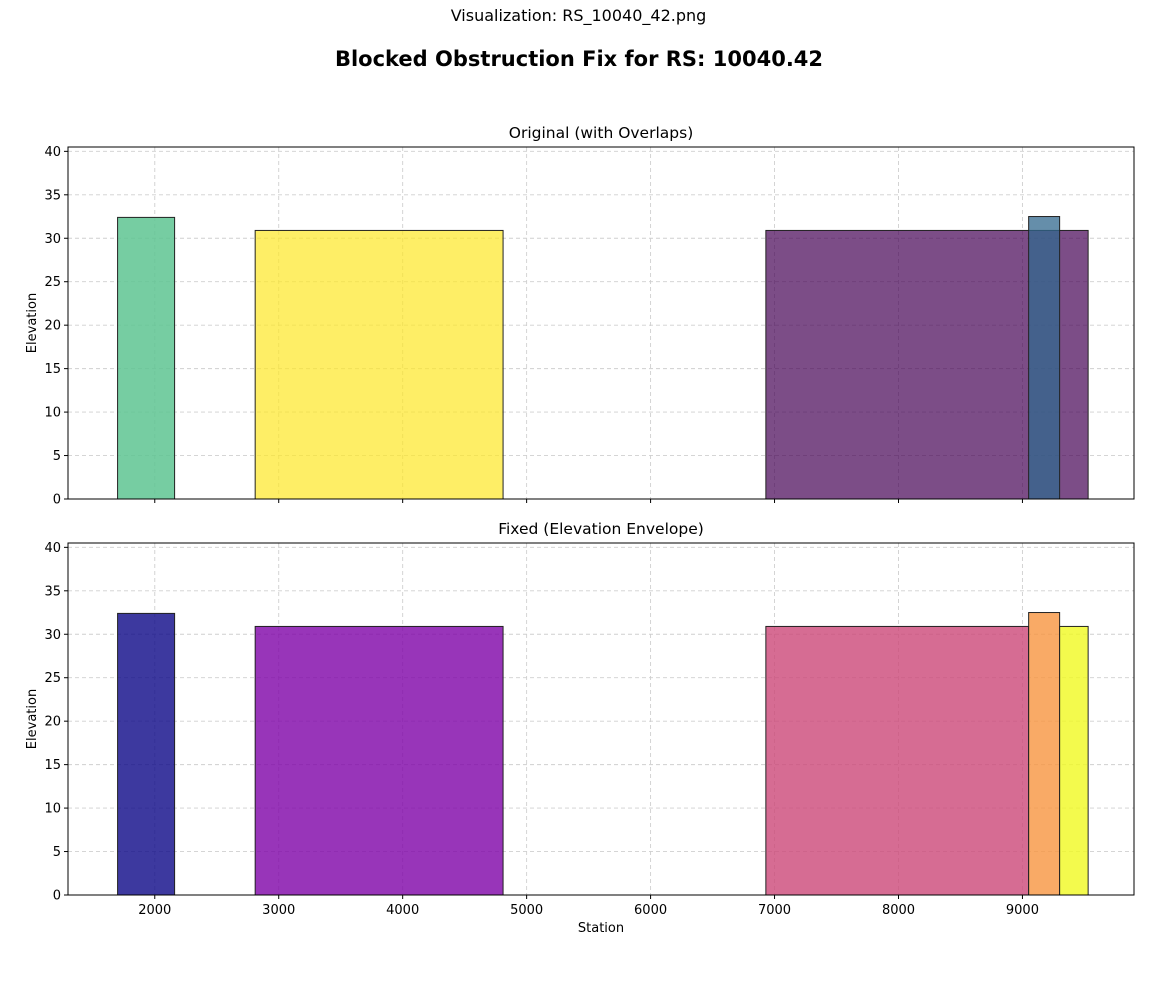 Image resolution: width=1157 pixels, height=989 pixels. I want to click on x-tick-label: 7000, so click(774, 910).